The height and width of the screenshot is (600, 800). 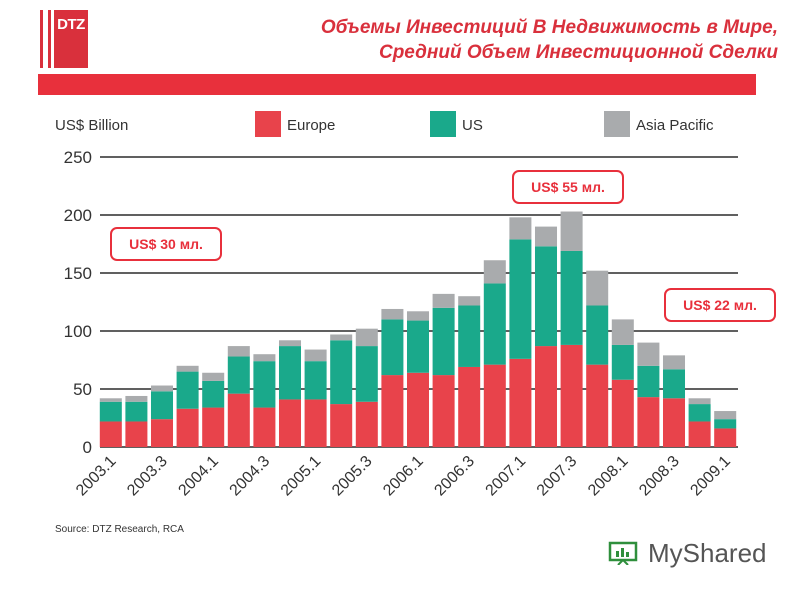 What do you see at coordinates (725, 424) in the screenshot?
I see `bar-us-2009.1` at bounding box center [725, 424].